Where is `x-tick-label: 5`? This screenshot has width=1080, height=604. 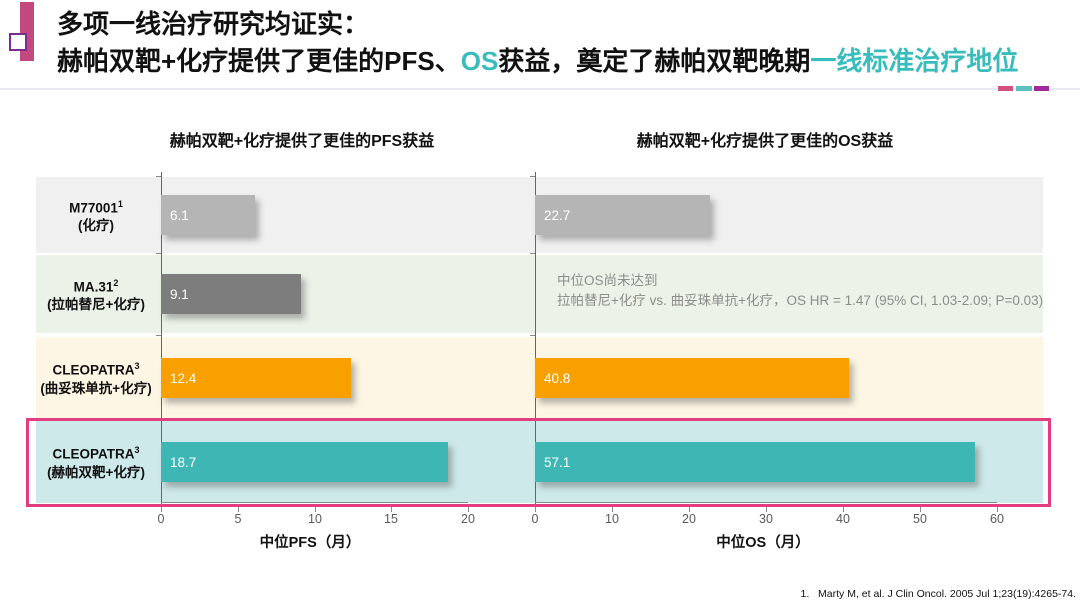
x-tick-label: 5 is located at coordinates (238, 519).